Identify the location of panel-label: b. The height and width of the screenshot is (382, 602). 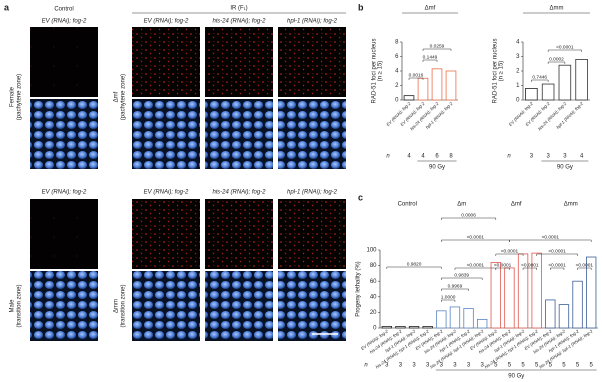
(361, 7).